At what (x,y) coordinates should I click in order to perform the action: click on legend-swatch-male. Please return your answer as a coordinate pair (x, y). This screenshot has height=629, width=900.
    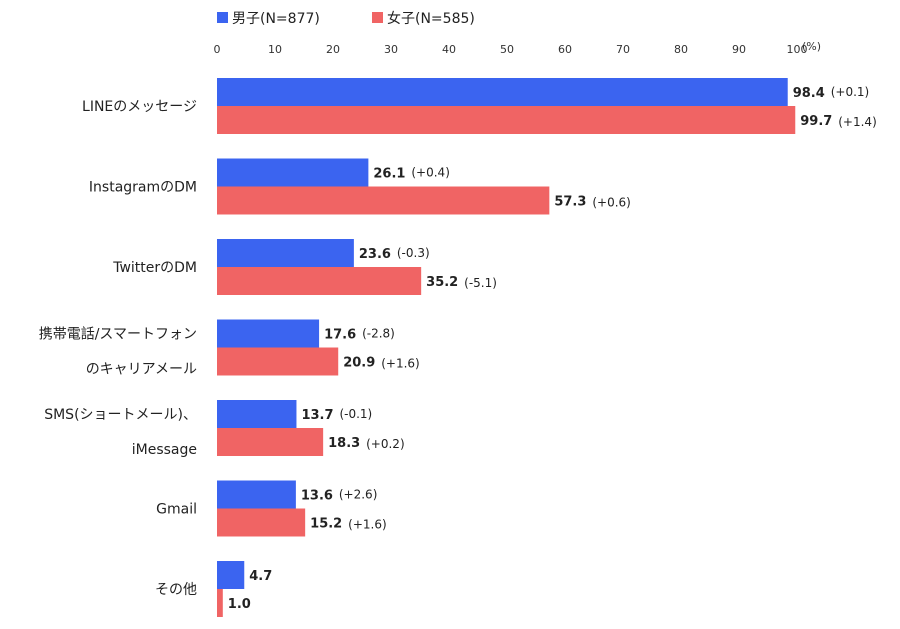
    Looking at the image, I should click on (222, 17).